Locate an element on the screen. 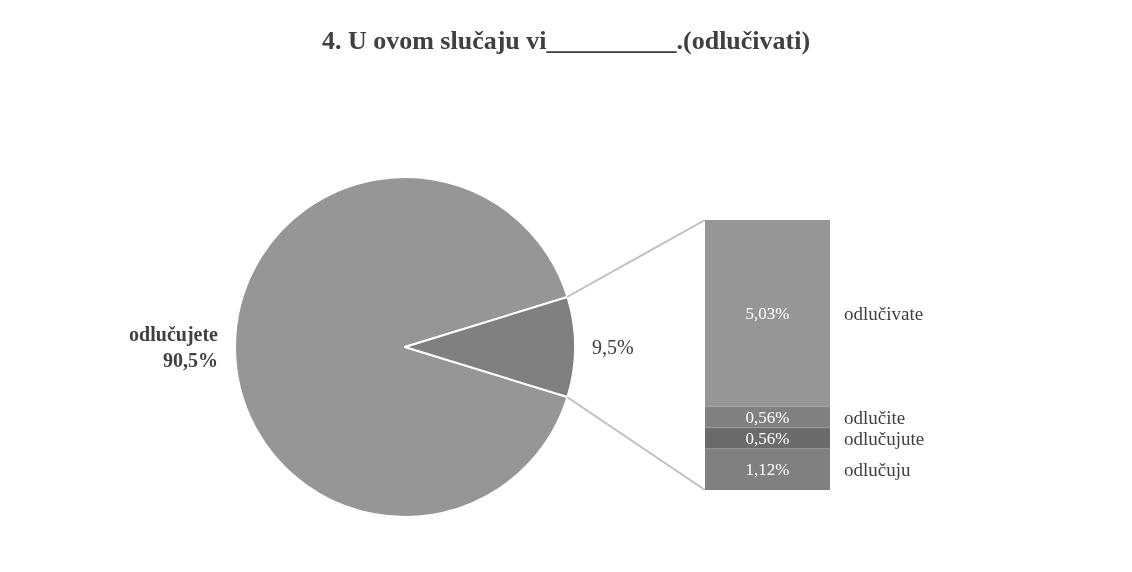 This screenshot has width=1132, height=572. series-label: odlučuju is located at coordinates (877, 469).